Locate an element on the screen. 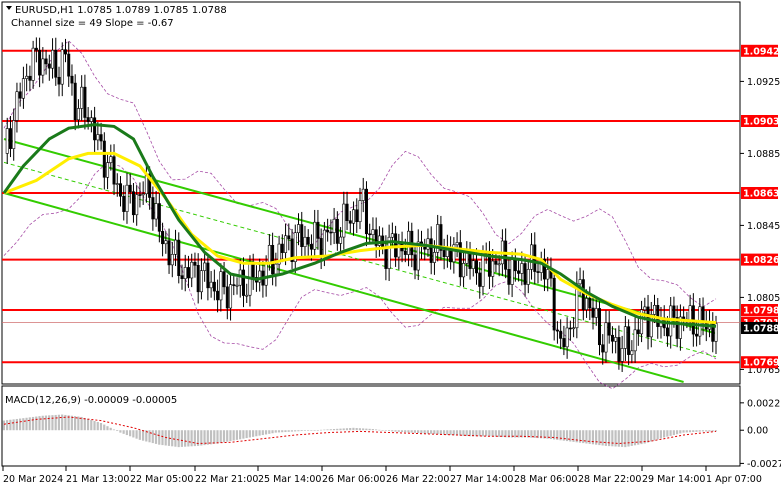  time-tick-label: 22 Mar 21:00 is located at coordinates (226, 479).